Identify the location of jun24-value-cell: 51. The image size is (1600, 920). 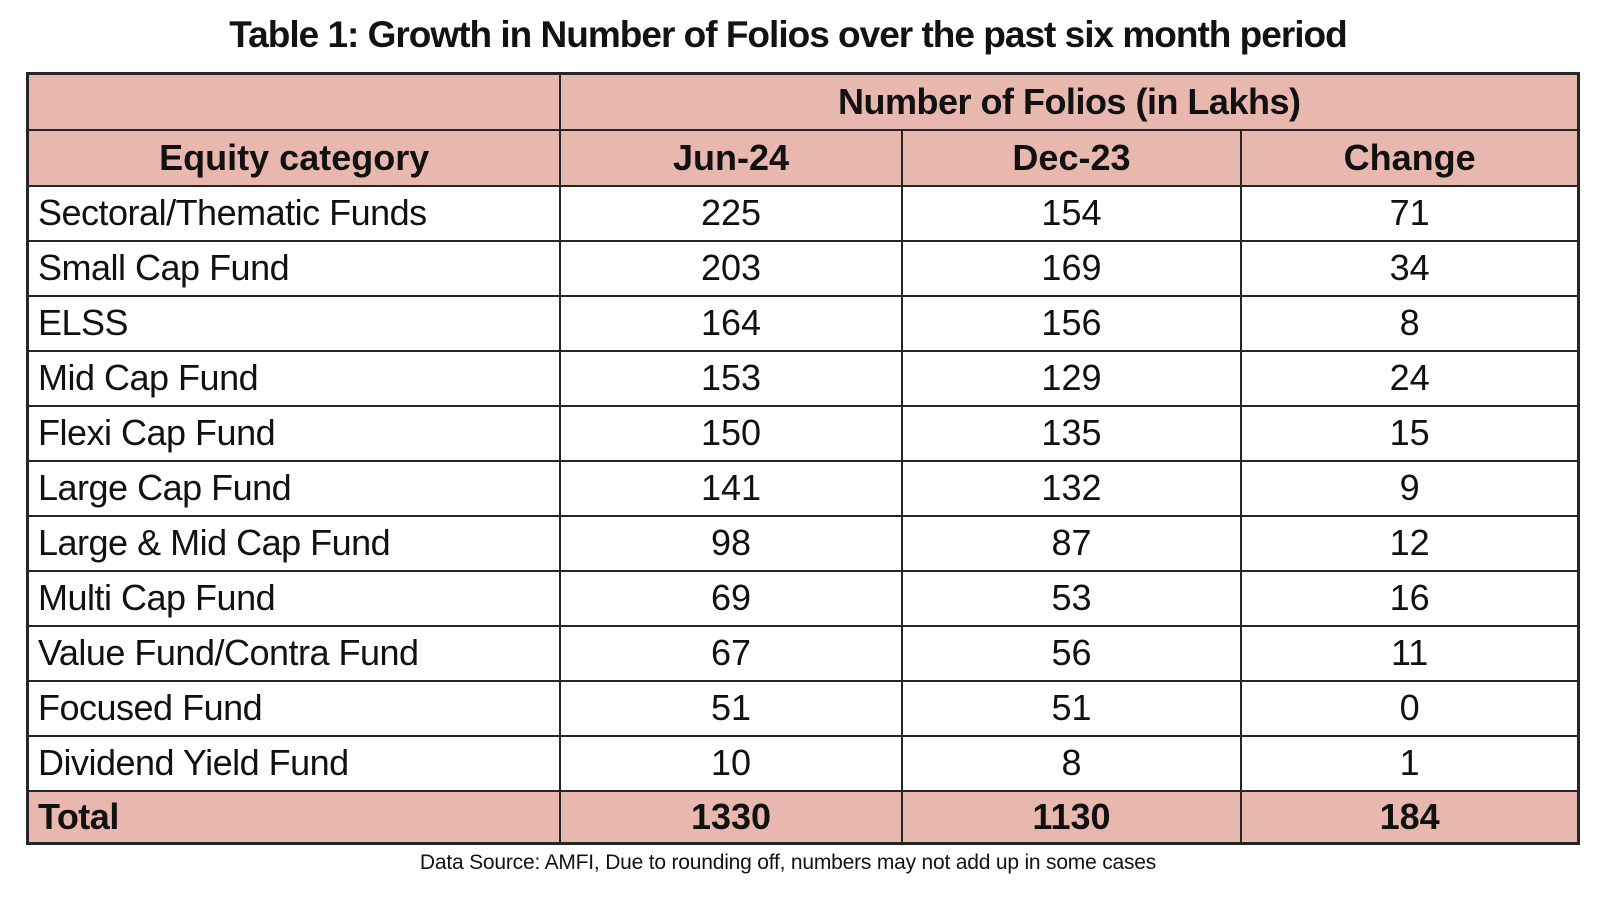
(731, 708).